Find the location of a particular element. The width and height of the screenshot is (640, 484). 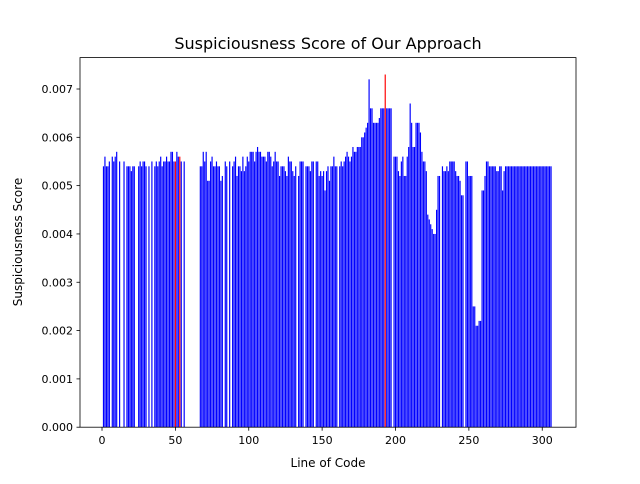

x-tick-label: 100 is located at coordinates (248, 440).